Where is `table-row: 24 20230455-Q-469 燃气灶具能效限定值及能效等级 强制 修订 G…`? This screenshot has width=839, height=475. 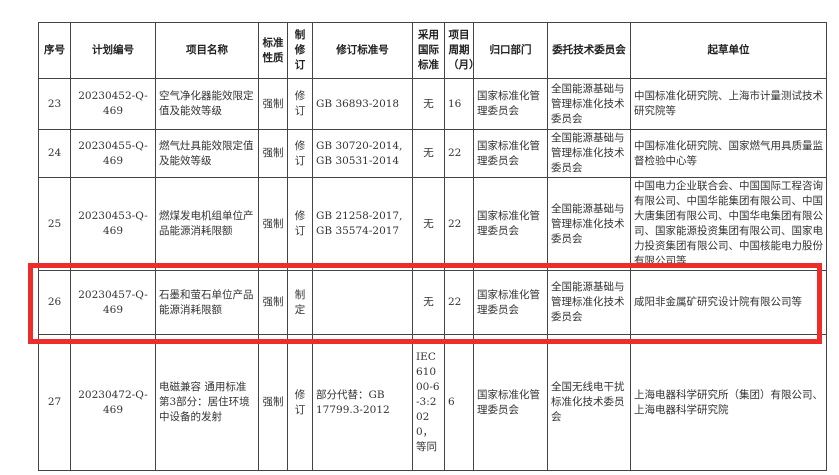 table-row: 24 20230455-Q-469 燃气灶具能效限定值及能效等级 强制 修订 G… is located at coordinates (432, 153).